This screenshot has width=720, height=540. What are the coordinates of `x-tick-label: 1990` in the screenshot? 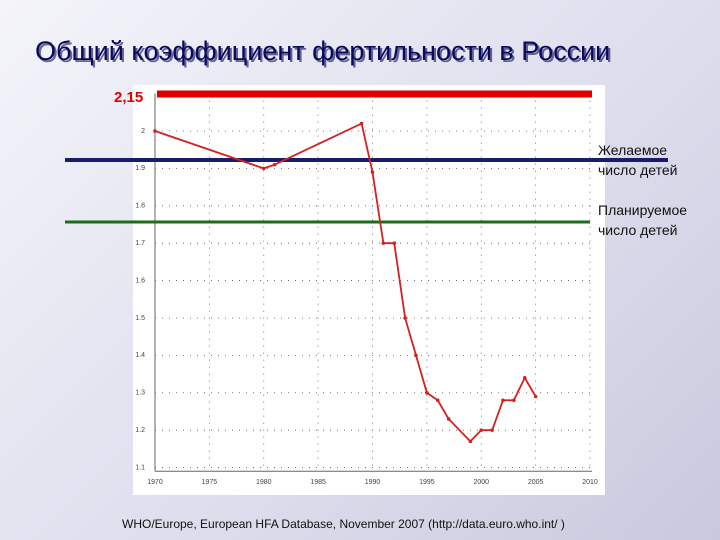 It's located at (373, 482).